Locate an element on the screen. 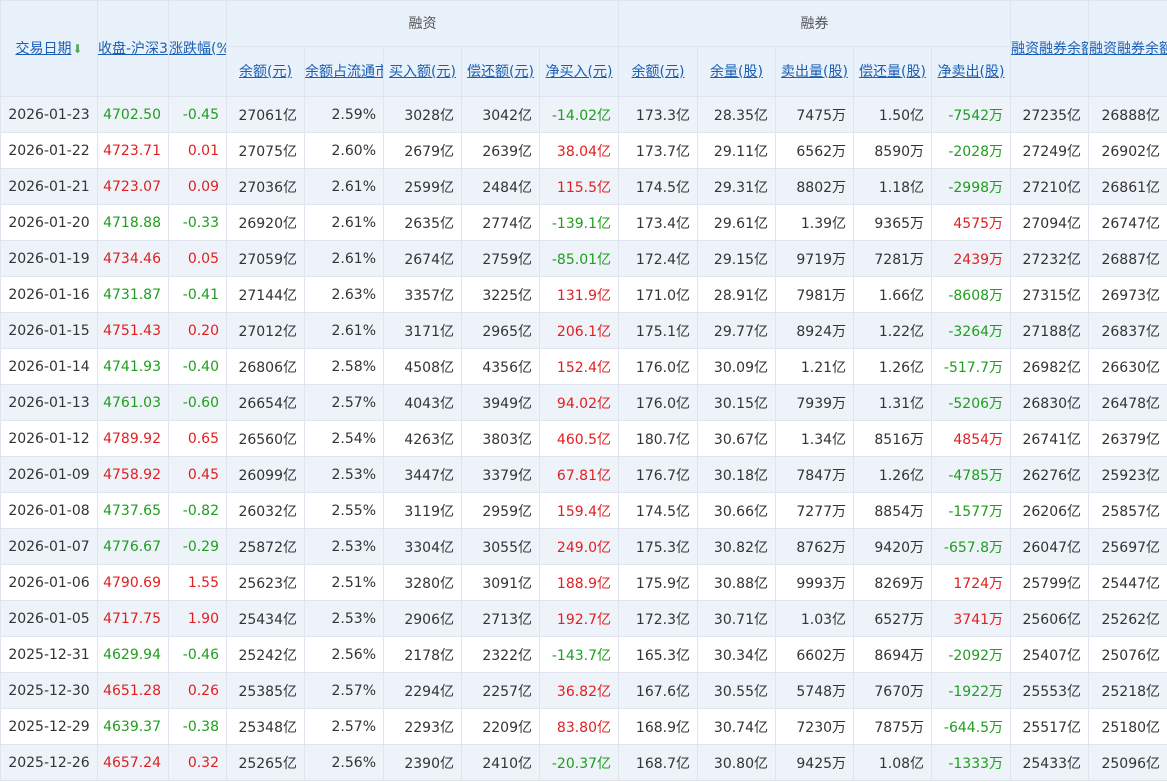 Image resolution: width=1167 pixels, height=782 pixels. header-date: 交易日期⬇ is located at coordinates (49, 48).